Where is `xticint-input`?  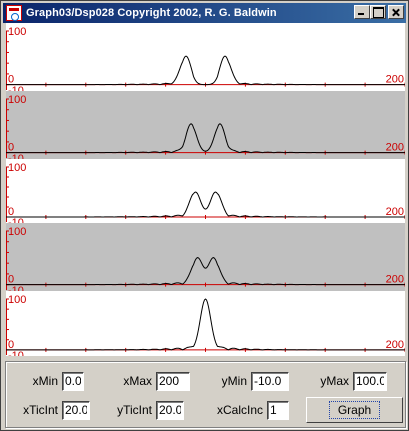 xticint-input is located at coordinates (76, 410).